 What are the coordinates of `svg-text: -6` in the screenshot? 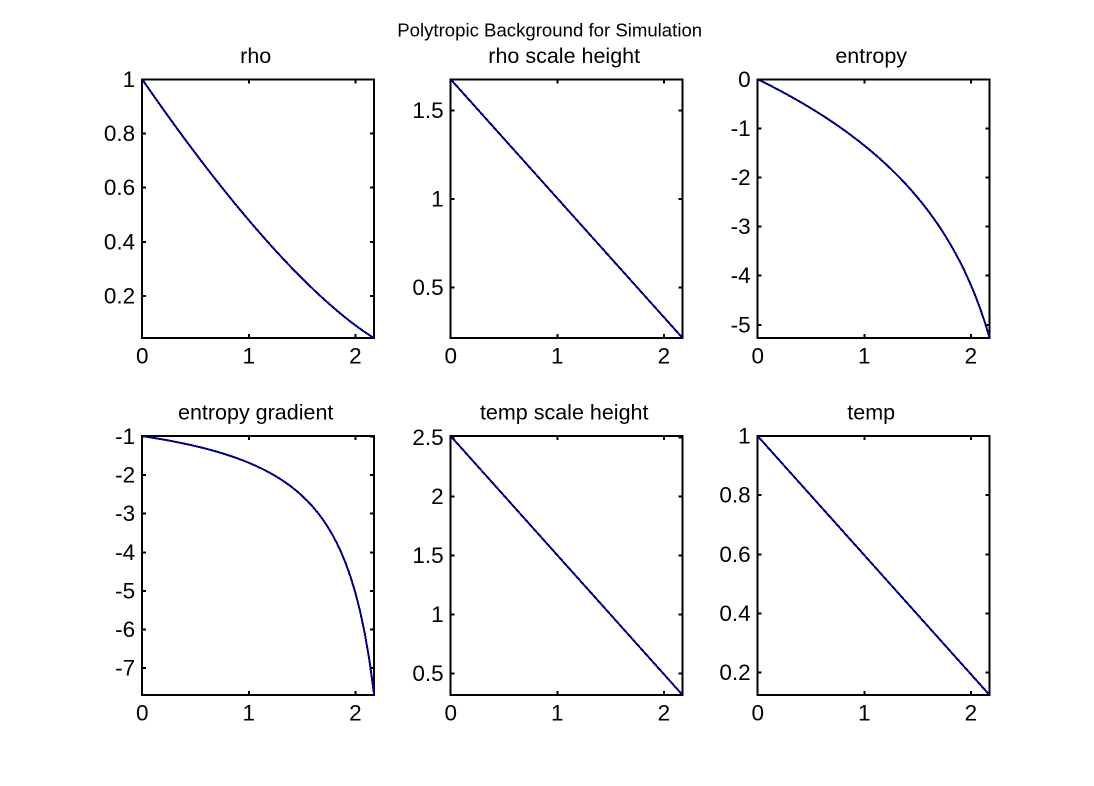 It's located at (125, 629).